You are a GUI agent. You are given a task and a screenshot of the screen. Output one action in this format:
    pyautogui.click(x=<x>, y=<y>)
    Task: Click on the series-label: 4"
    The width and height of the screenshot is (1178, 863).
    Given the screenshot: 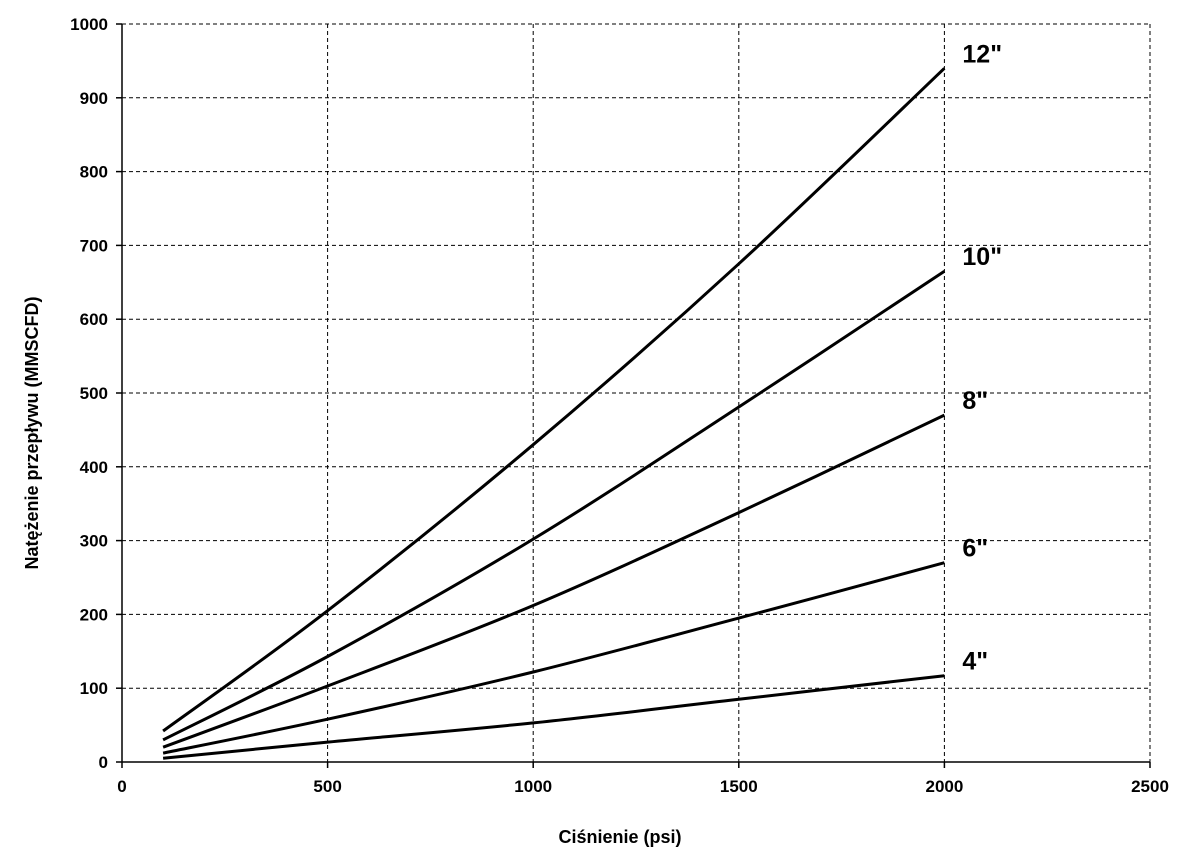 What is the action you would take?
    pyautogui.click(x=975, y=662)
    